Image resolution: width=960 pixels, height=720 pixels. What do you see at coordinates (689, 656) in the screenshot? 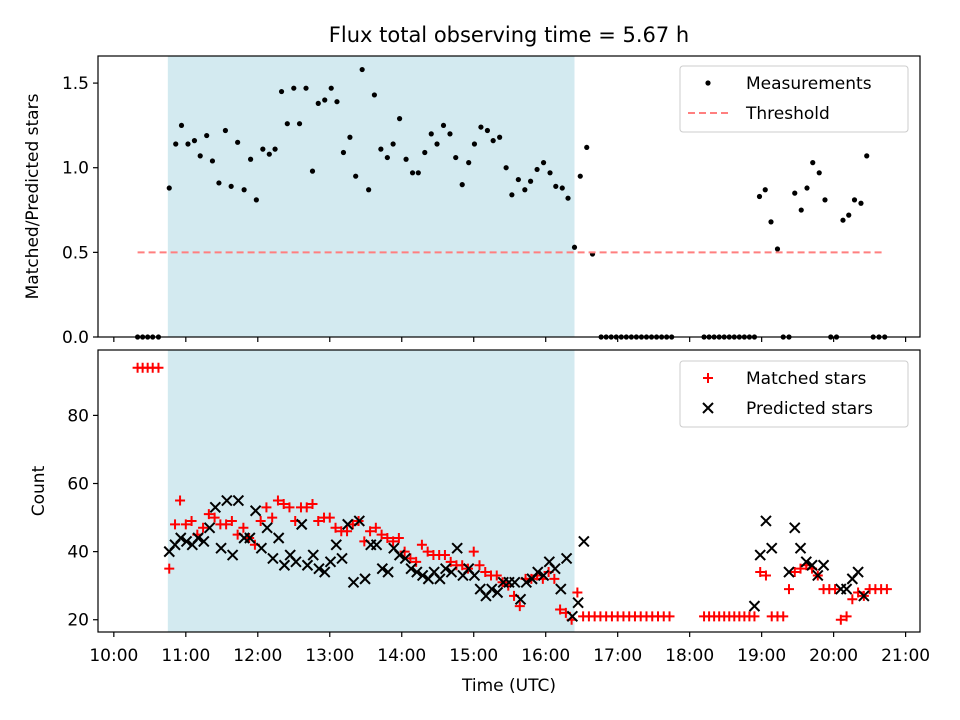
I see `x-tick-label: 18:00` at bounding box center [689, 656].